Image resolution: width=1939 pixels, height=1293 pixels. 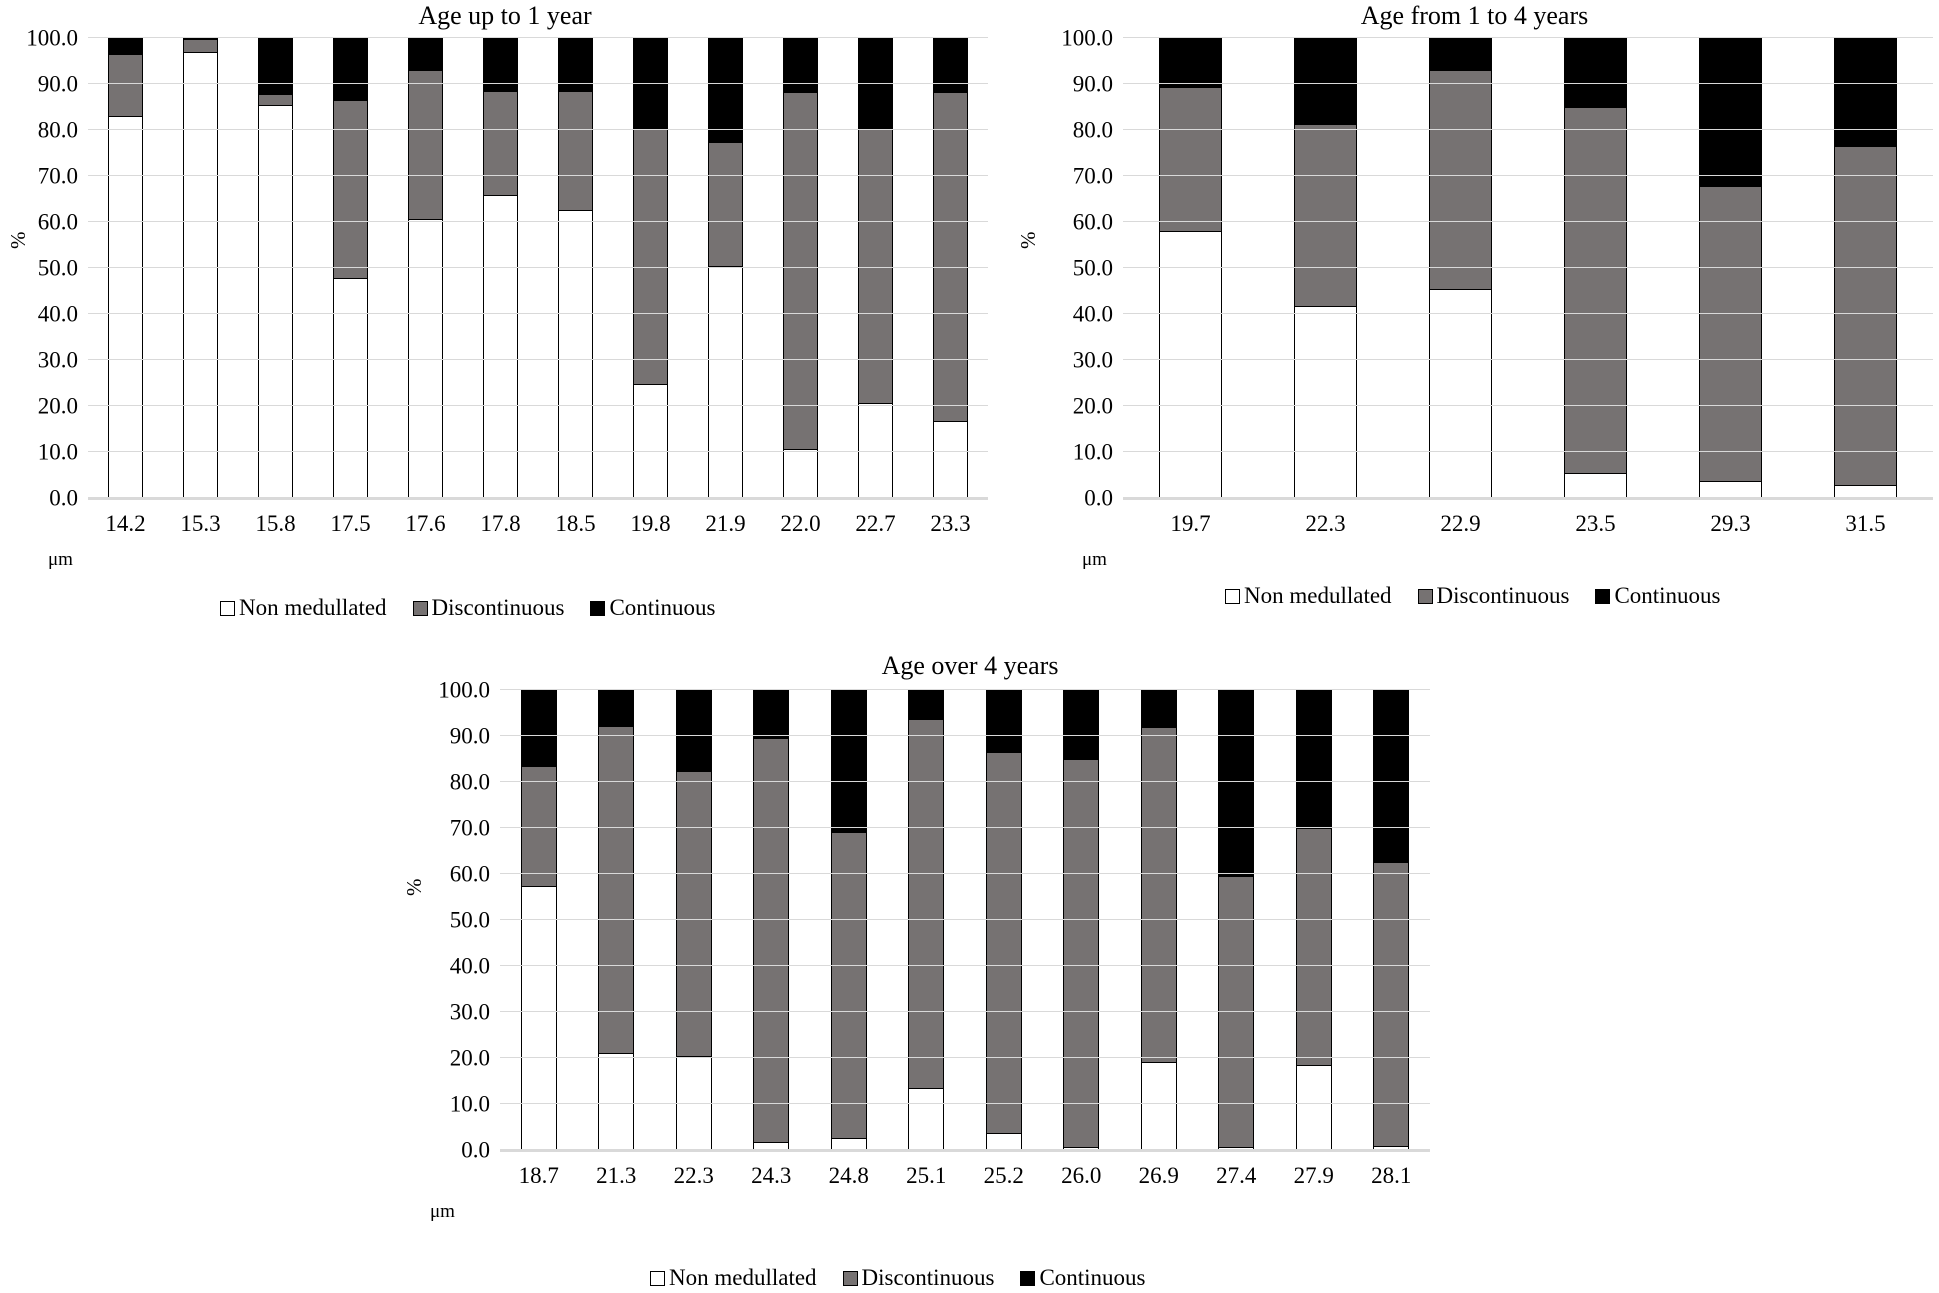 I want to click on legend-swatch-white-icon, so click(x=227, y=608).